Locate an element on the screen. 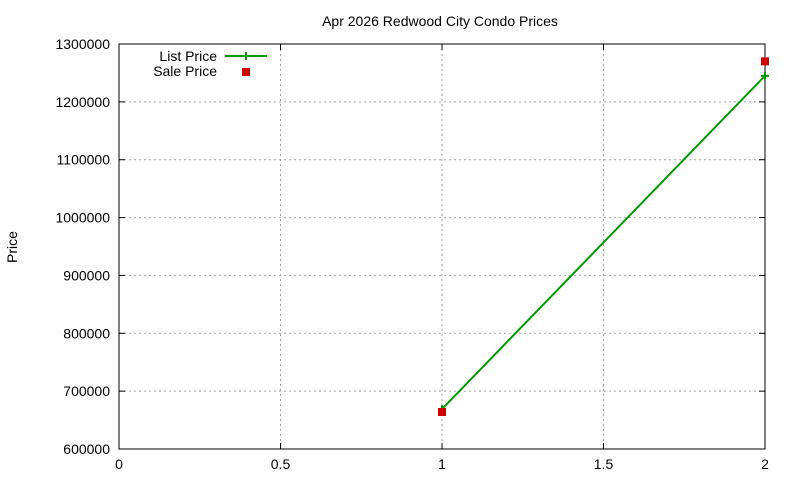 This screenshot has width=800, height=480. y-tick-label: 1200000 is located at coordinates (82, 102).